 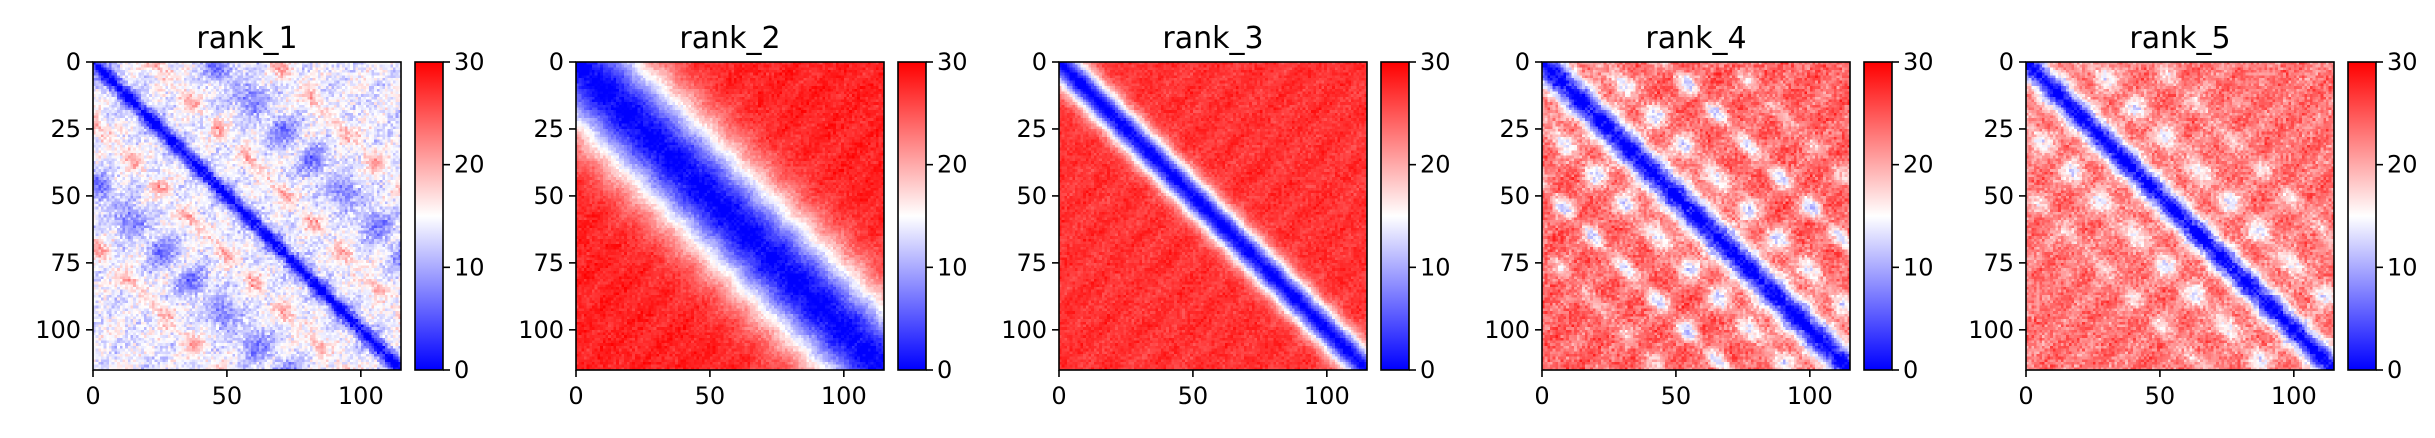 I want to click on chart-title: rank_1, so click(x=246, y=38).